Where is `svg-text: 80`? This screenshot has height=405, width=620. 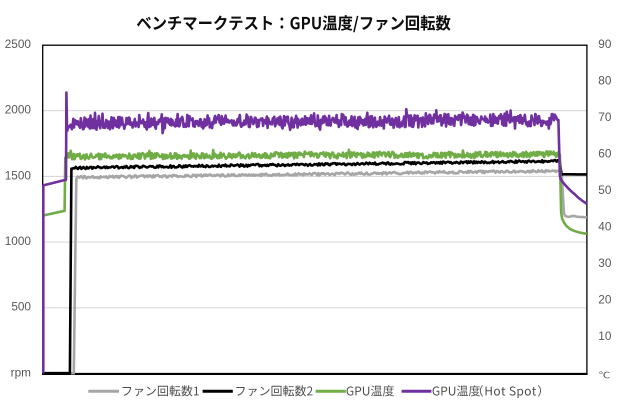 svg-text: 80 is located at coordinates (605, 80).